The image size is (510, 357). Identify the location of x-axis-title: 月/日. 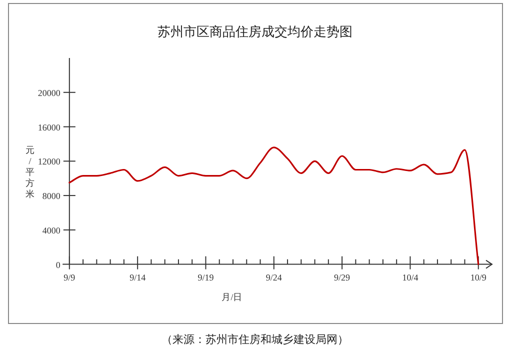
(232, 297).